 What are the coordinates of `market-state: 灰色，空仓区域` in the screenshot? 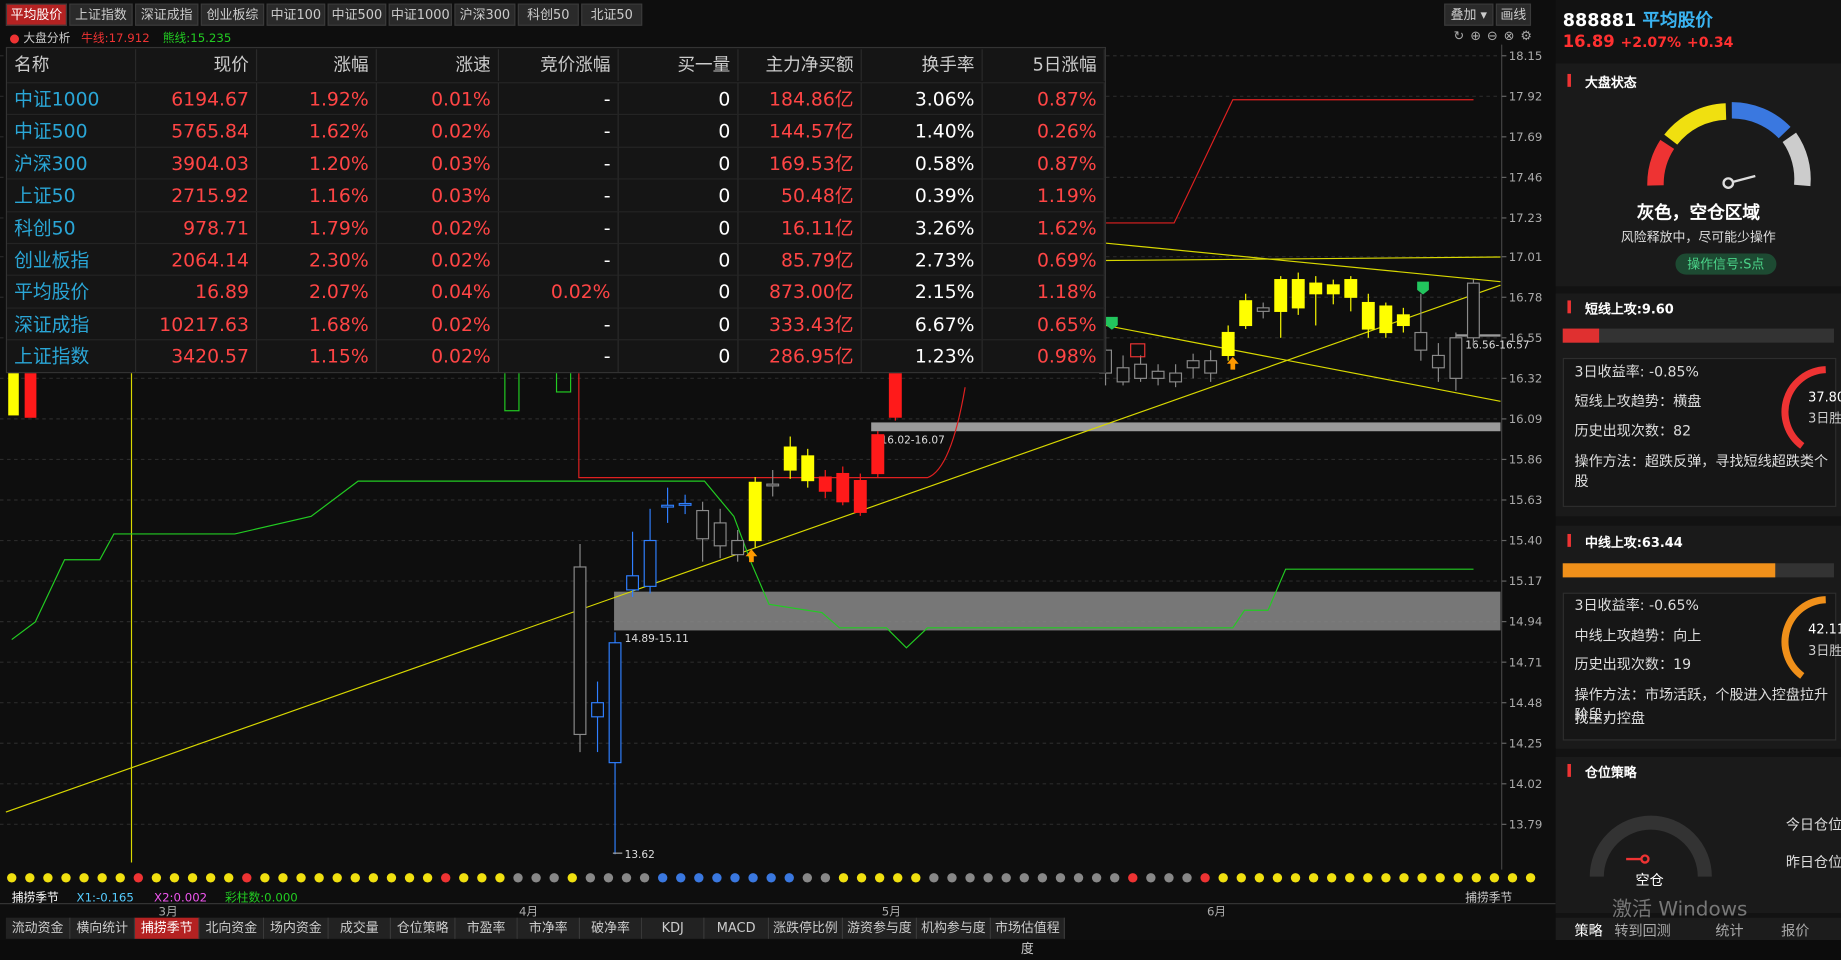 It's located at (1698, 212).